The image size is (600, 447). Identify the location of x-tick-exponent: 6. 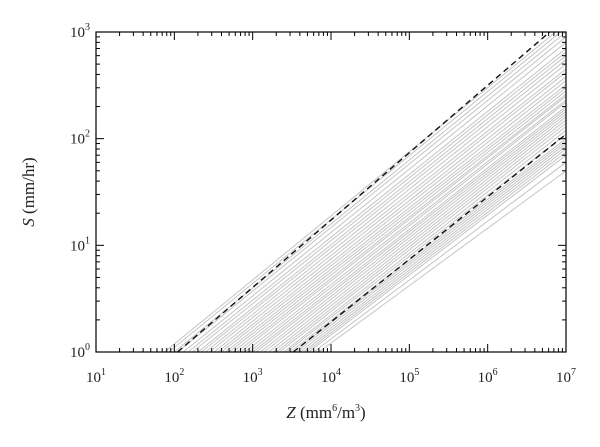
(495, 372).